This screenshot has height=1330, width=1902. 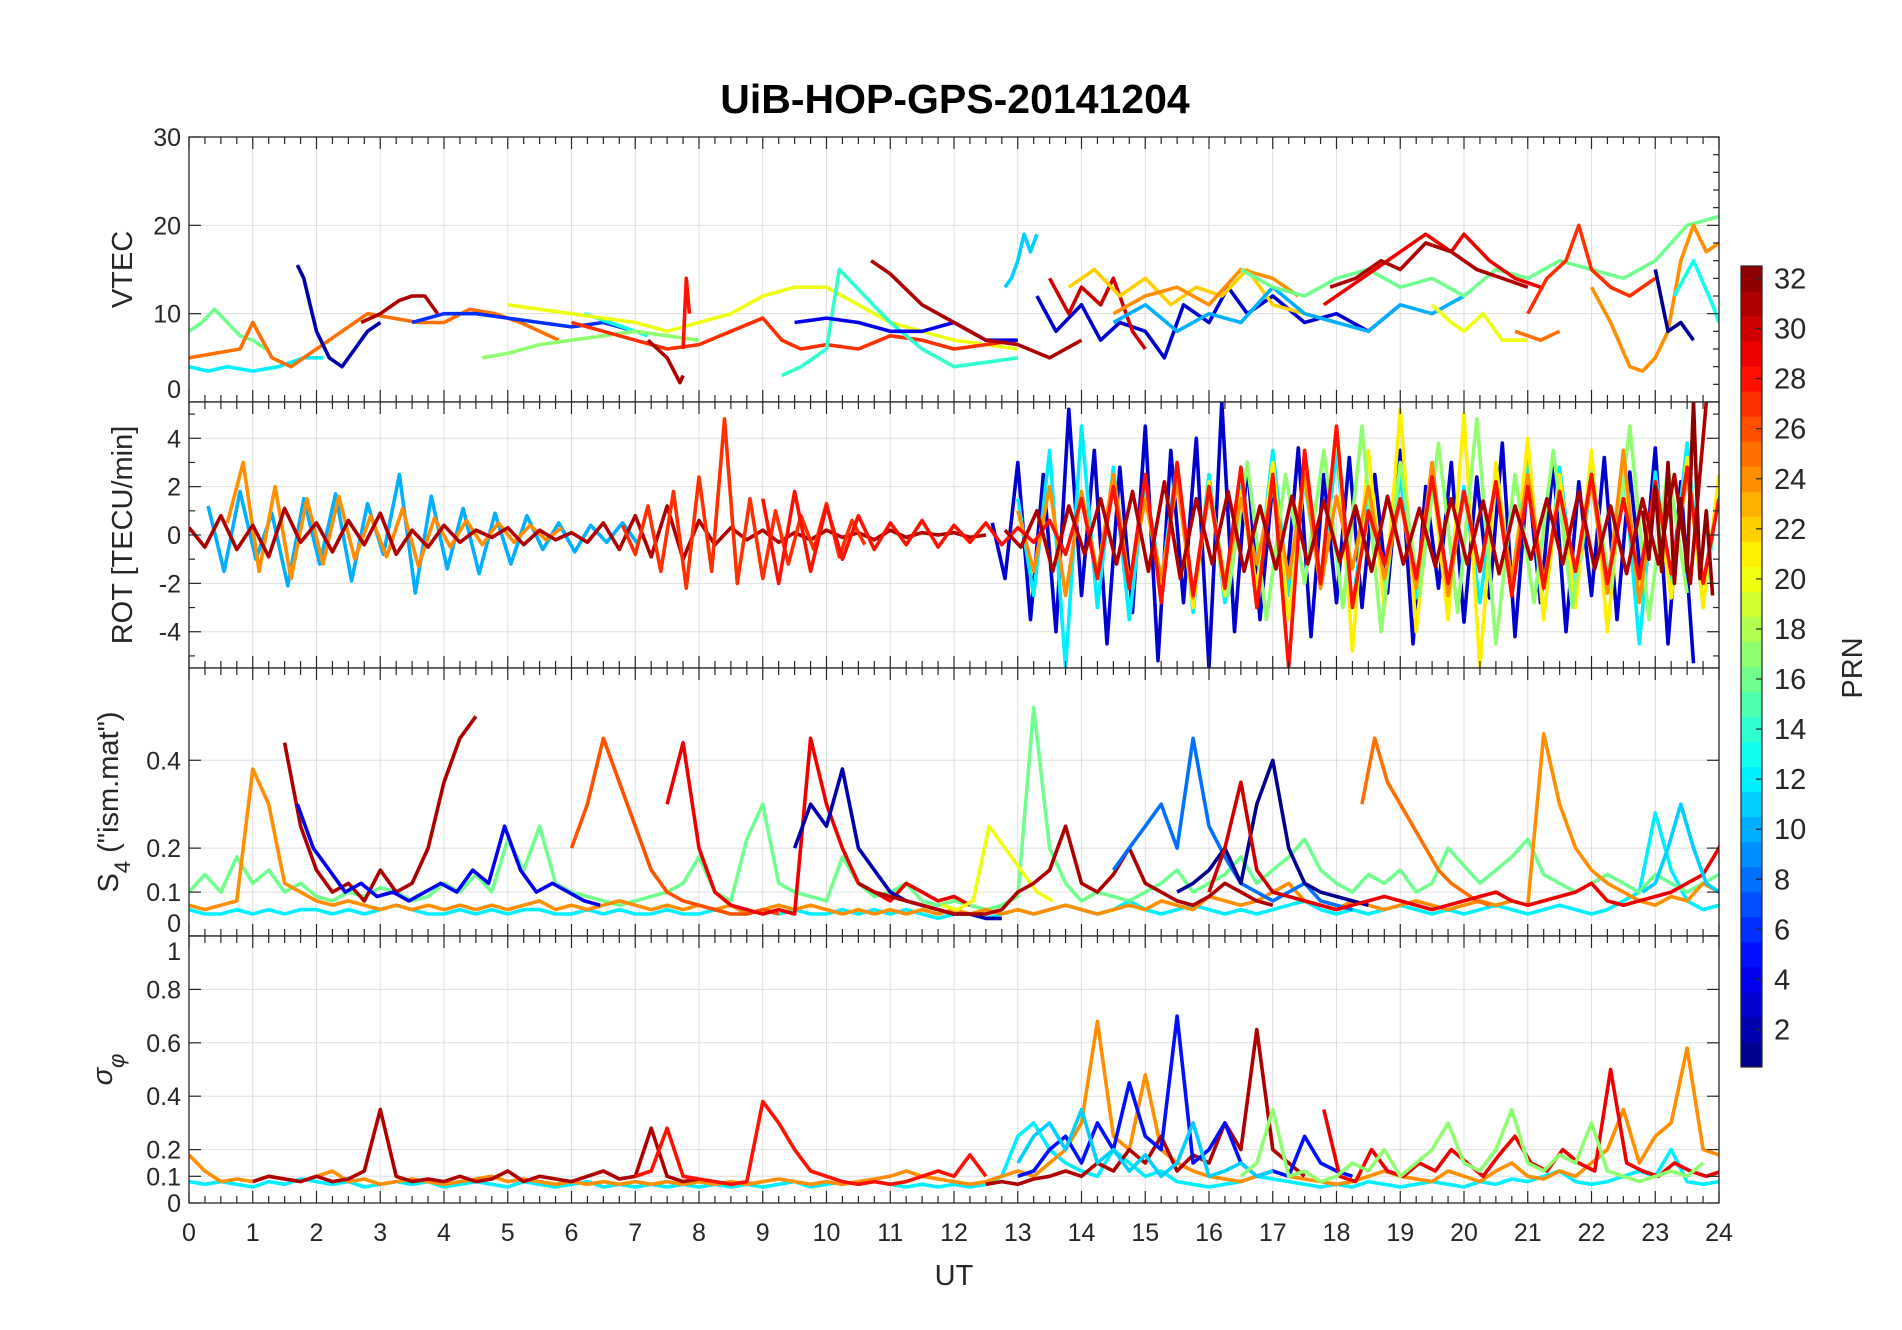 I want to click on colorbar-tick-label: 24, so click(x=1790, y=480).